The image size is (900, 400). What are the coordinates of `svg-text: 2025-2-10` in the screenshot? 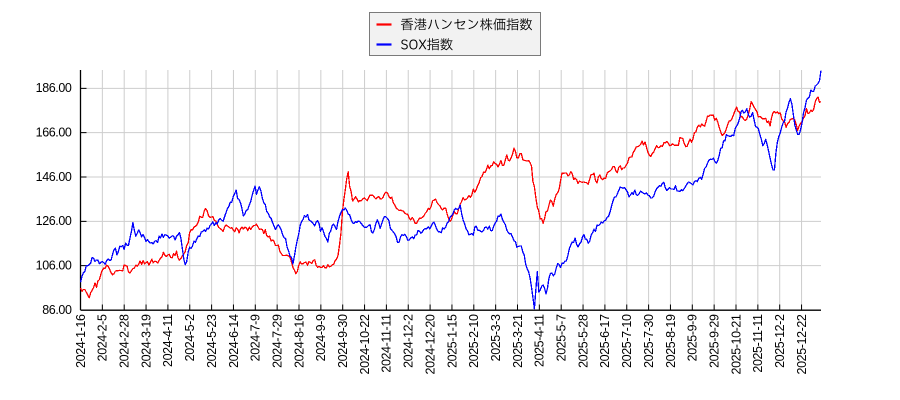 It's located at (474, 341).